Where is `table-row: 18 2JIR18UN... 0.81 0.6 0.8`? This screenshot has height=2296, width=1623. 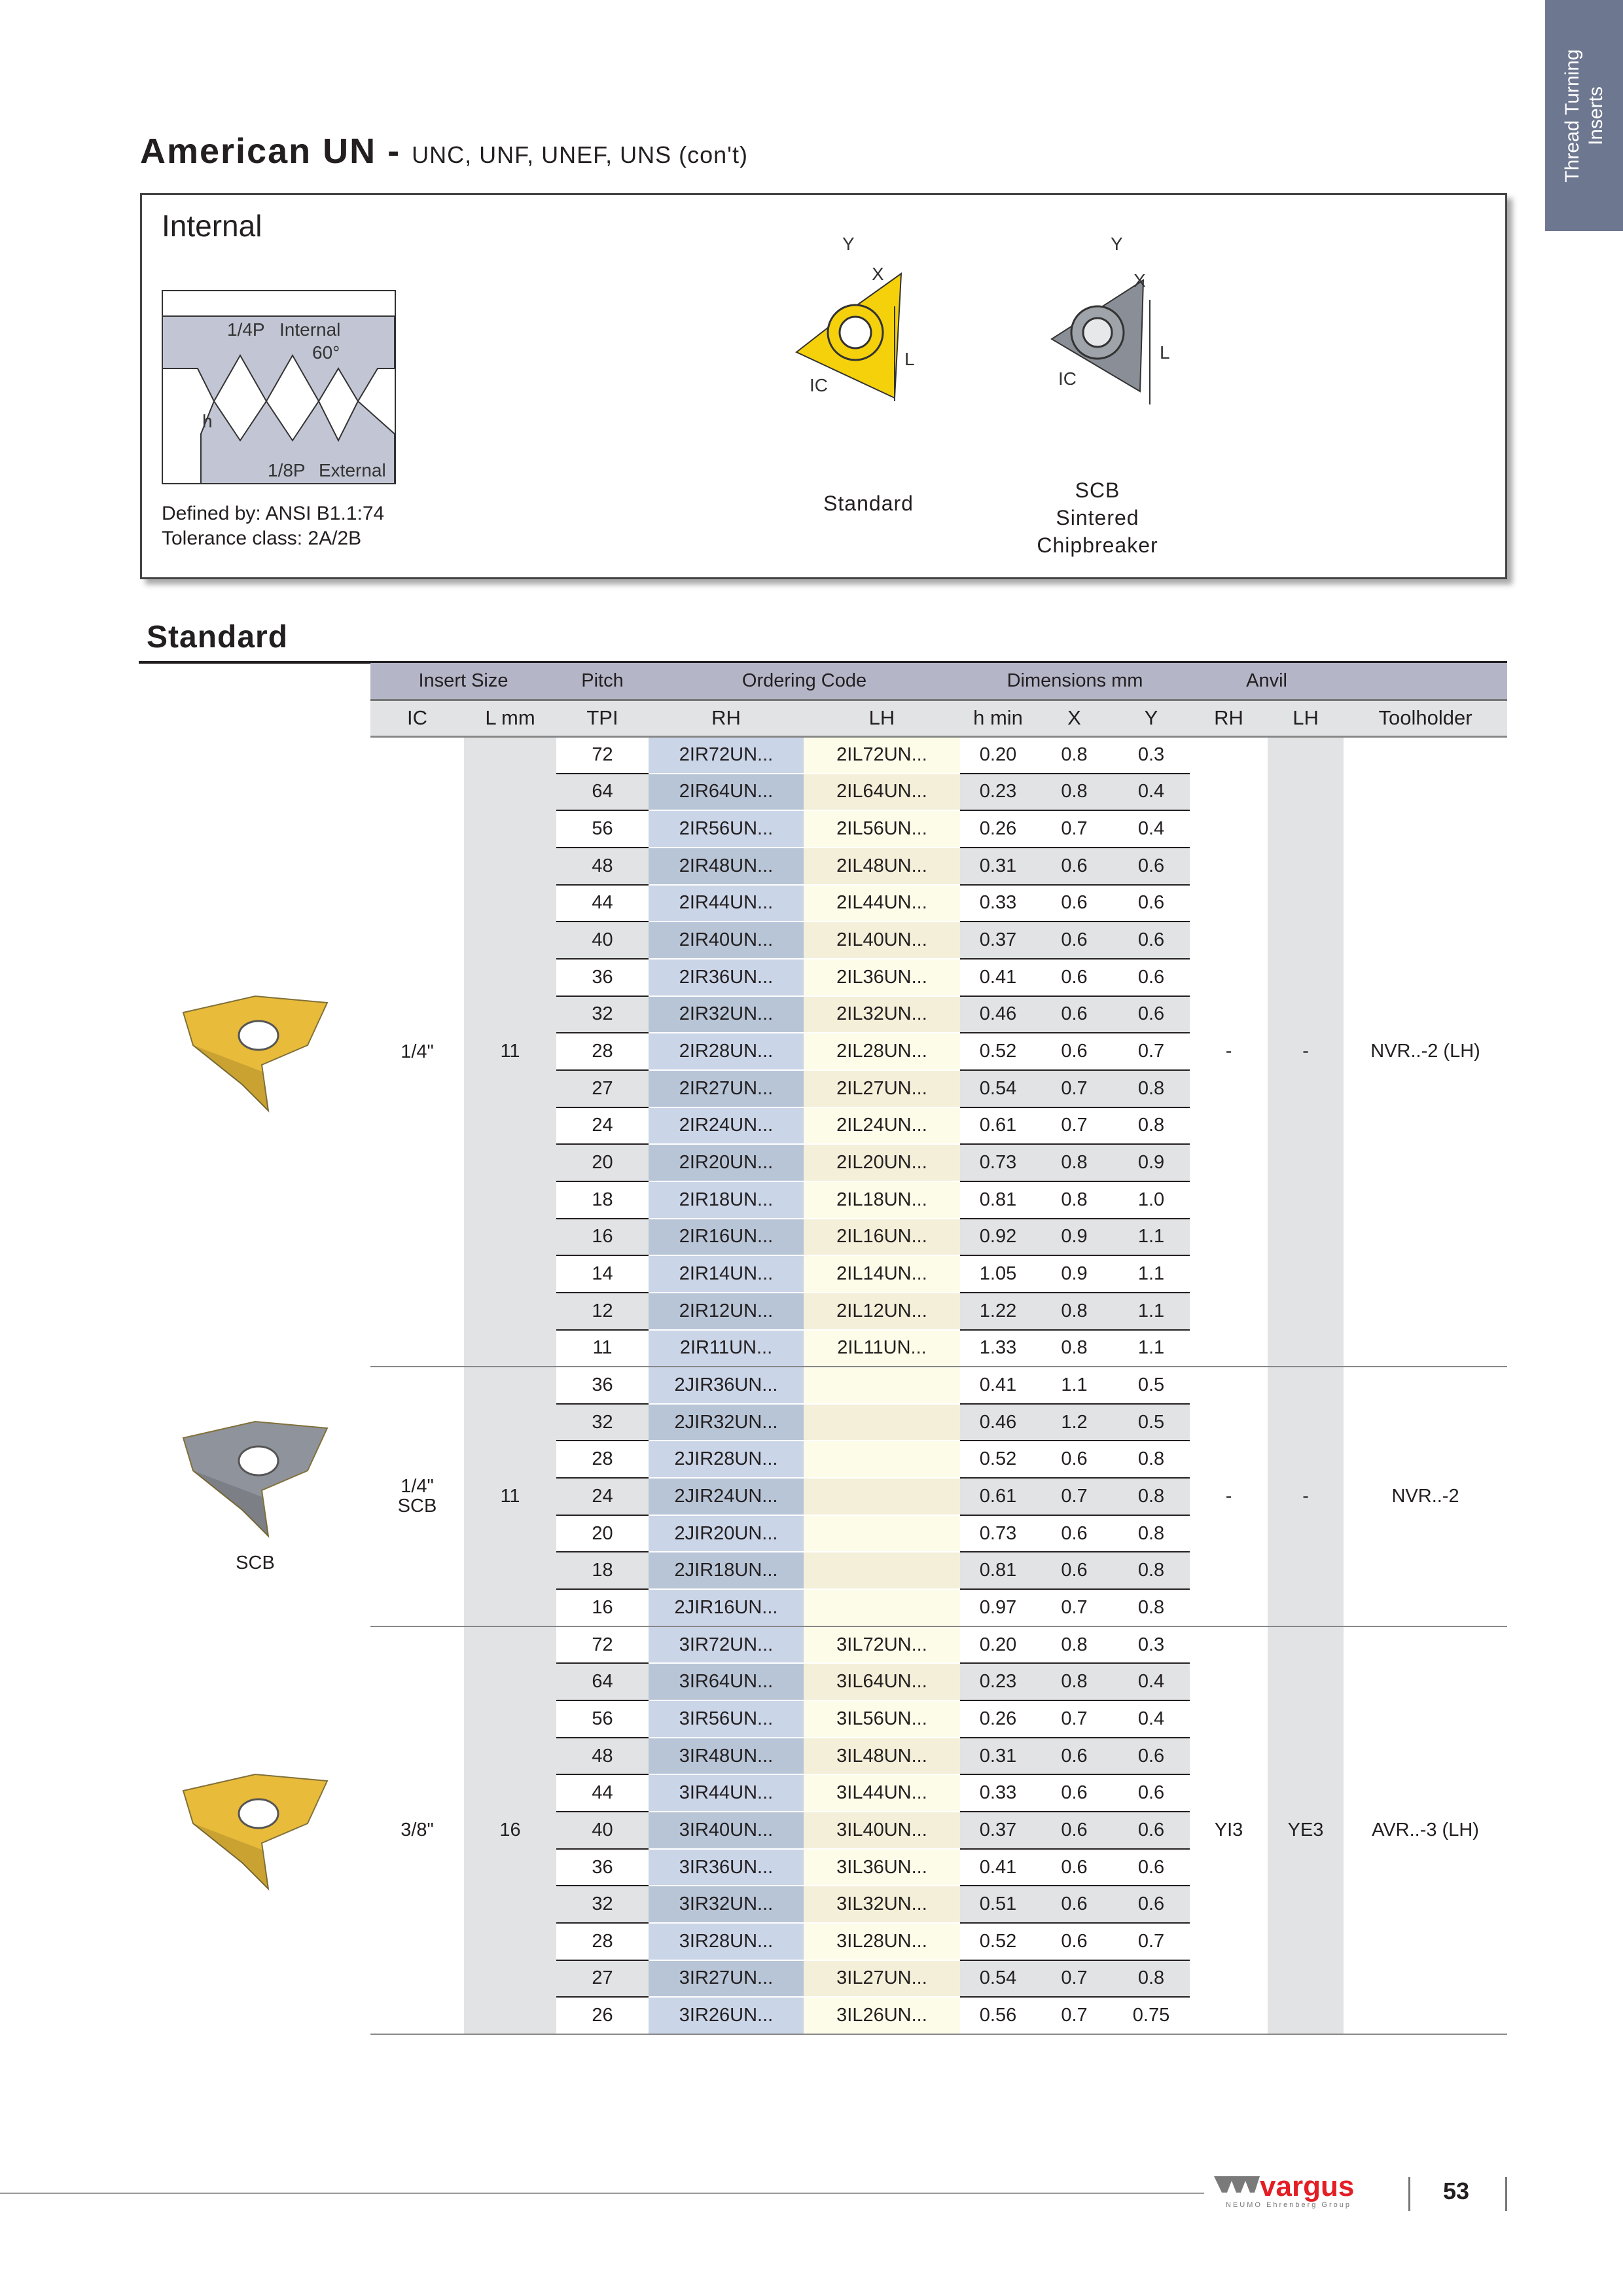 table-row: 18 2JIR18UN... 0.81 0.6 0.8 is located at coordinates (938, 1571).